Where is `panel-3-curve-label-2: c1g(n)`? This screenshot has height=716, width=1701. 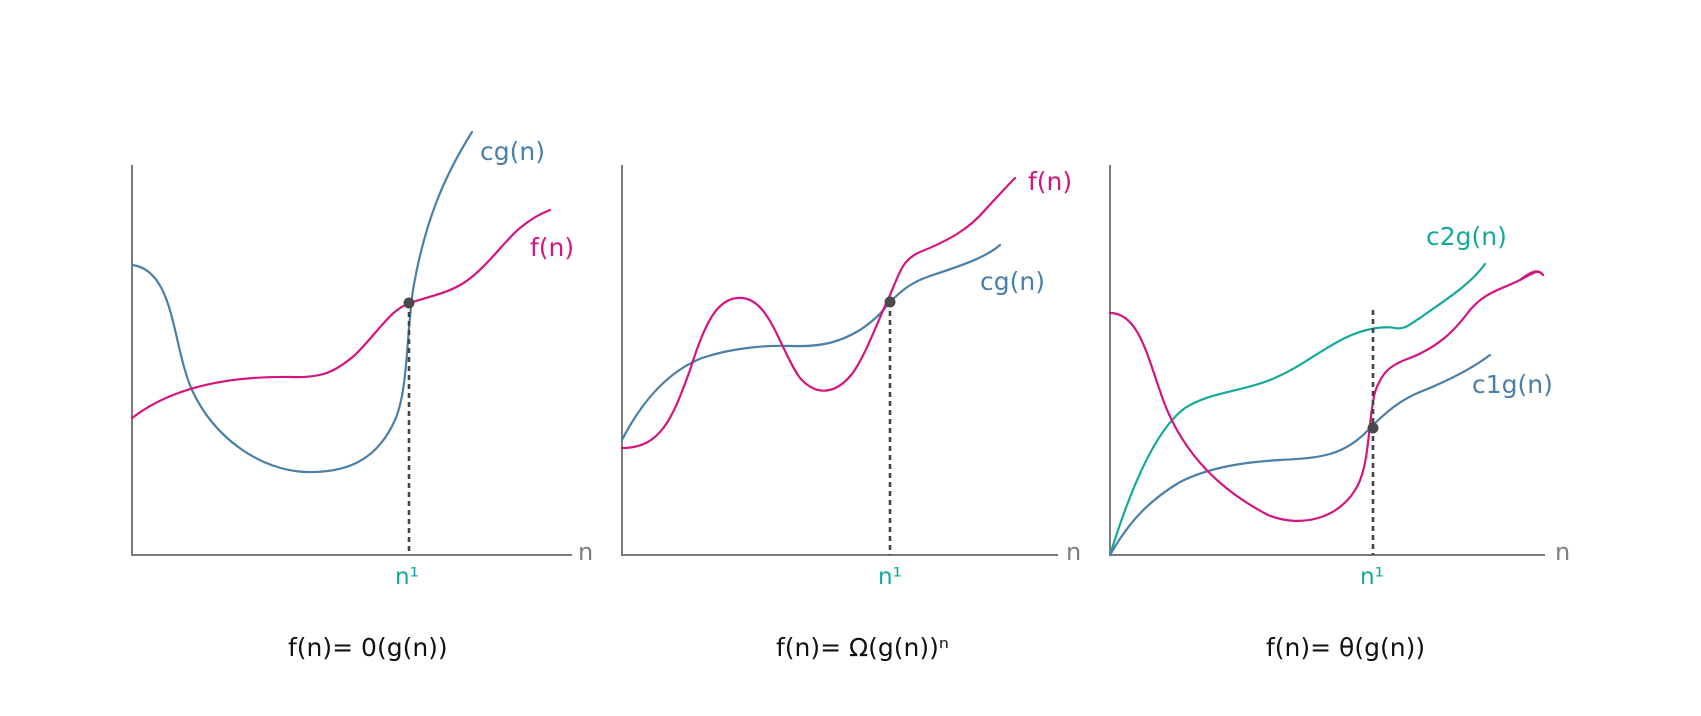
panel-3-curve-label-2: c1g(n) is located at coordinates (1512, 384).